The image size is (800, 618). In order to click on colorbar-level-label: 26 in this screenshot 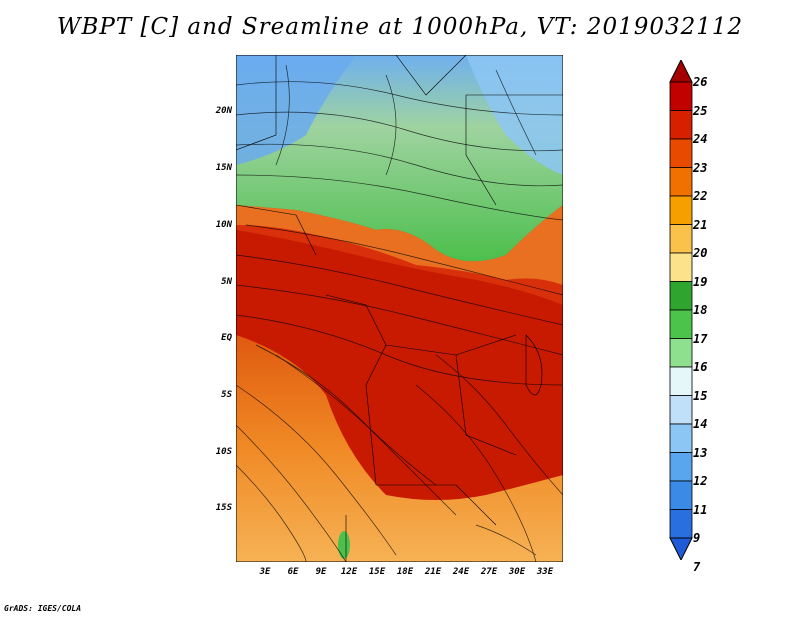, I will do `click(700, 82)`.